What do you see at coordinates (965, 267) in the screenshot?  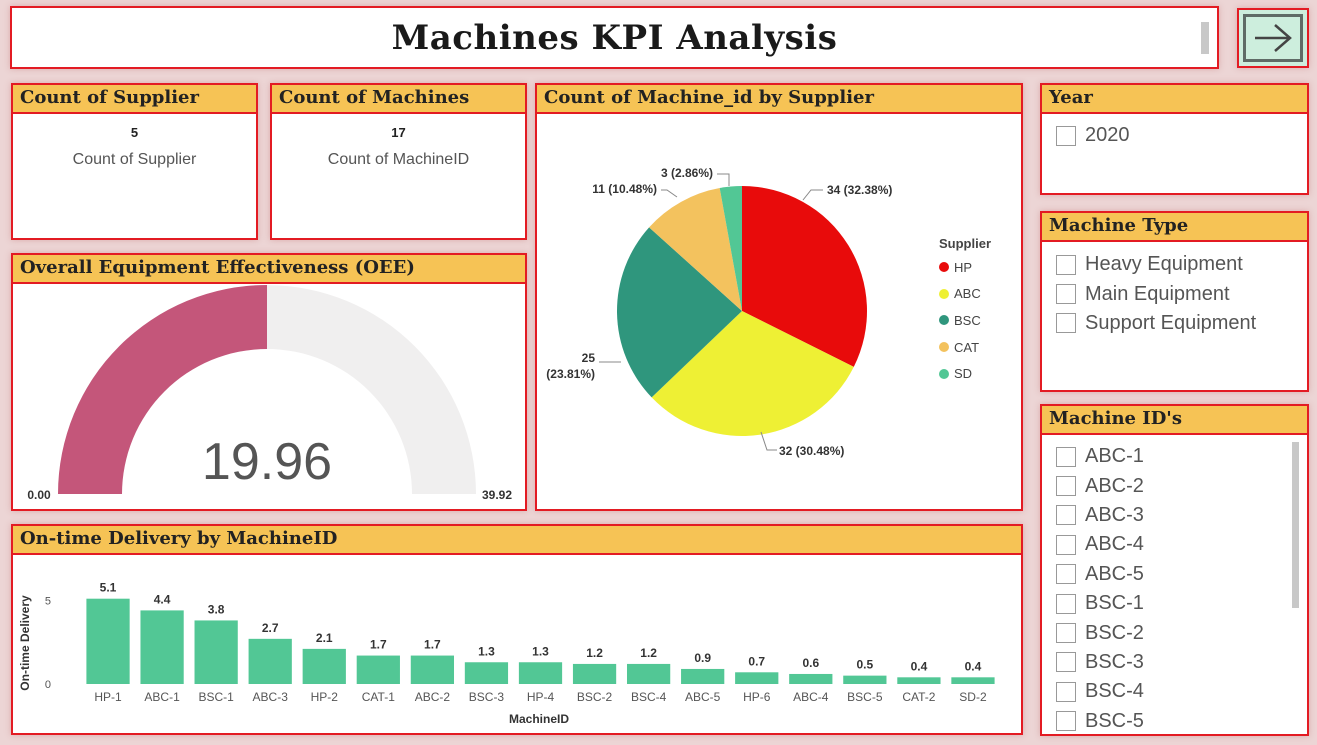 I see `legend-item-hp: HP` at bounding box center [965, 267].